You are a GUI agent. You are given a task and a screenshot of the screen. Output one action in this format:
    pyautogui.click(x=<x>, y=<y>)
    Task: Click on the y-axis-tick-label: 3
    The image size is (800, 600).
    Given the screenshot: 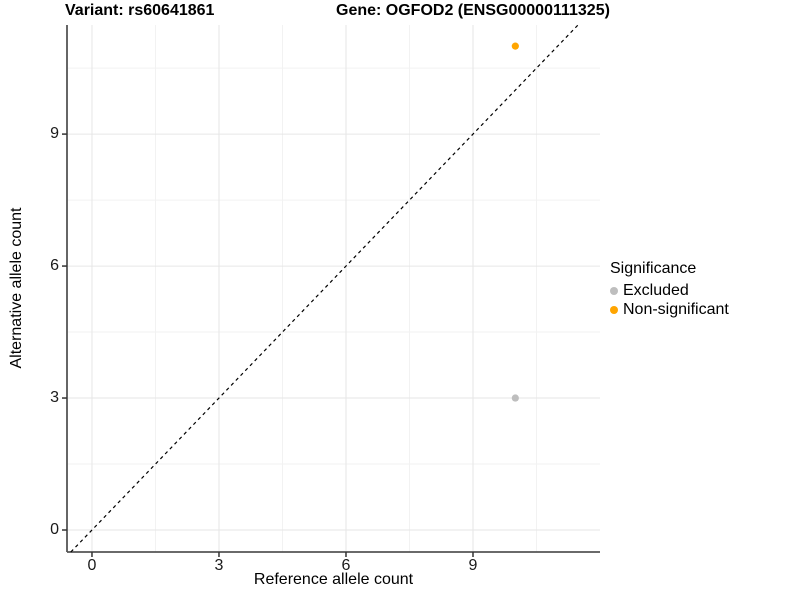 What is the action you would take?
    pyautogui.click(x=54, y=398)
    